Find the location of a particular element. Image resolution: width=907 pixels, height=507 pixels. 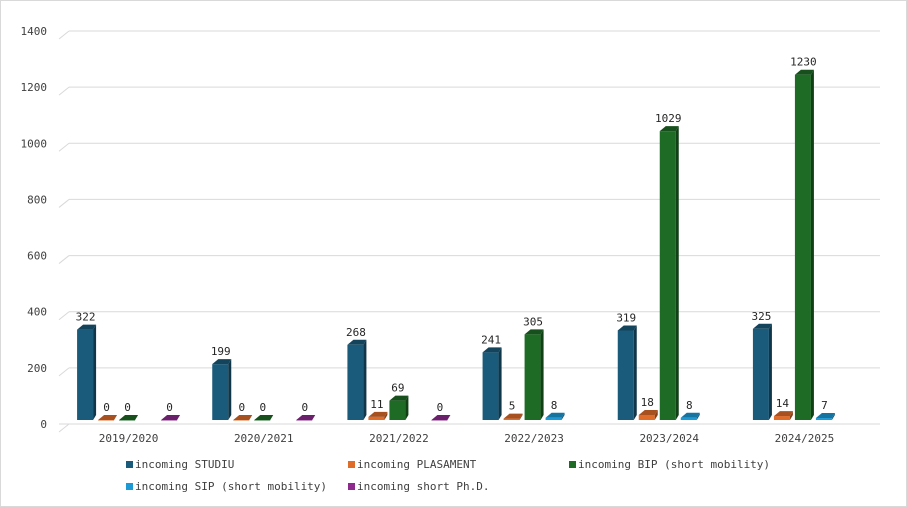

data-label: 1029 is located at coordinates (668, 118).